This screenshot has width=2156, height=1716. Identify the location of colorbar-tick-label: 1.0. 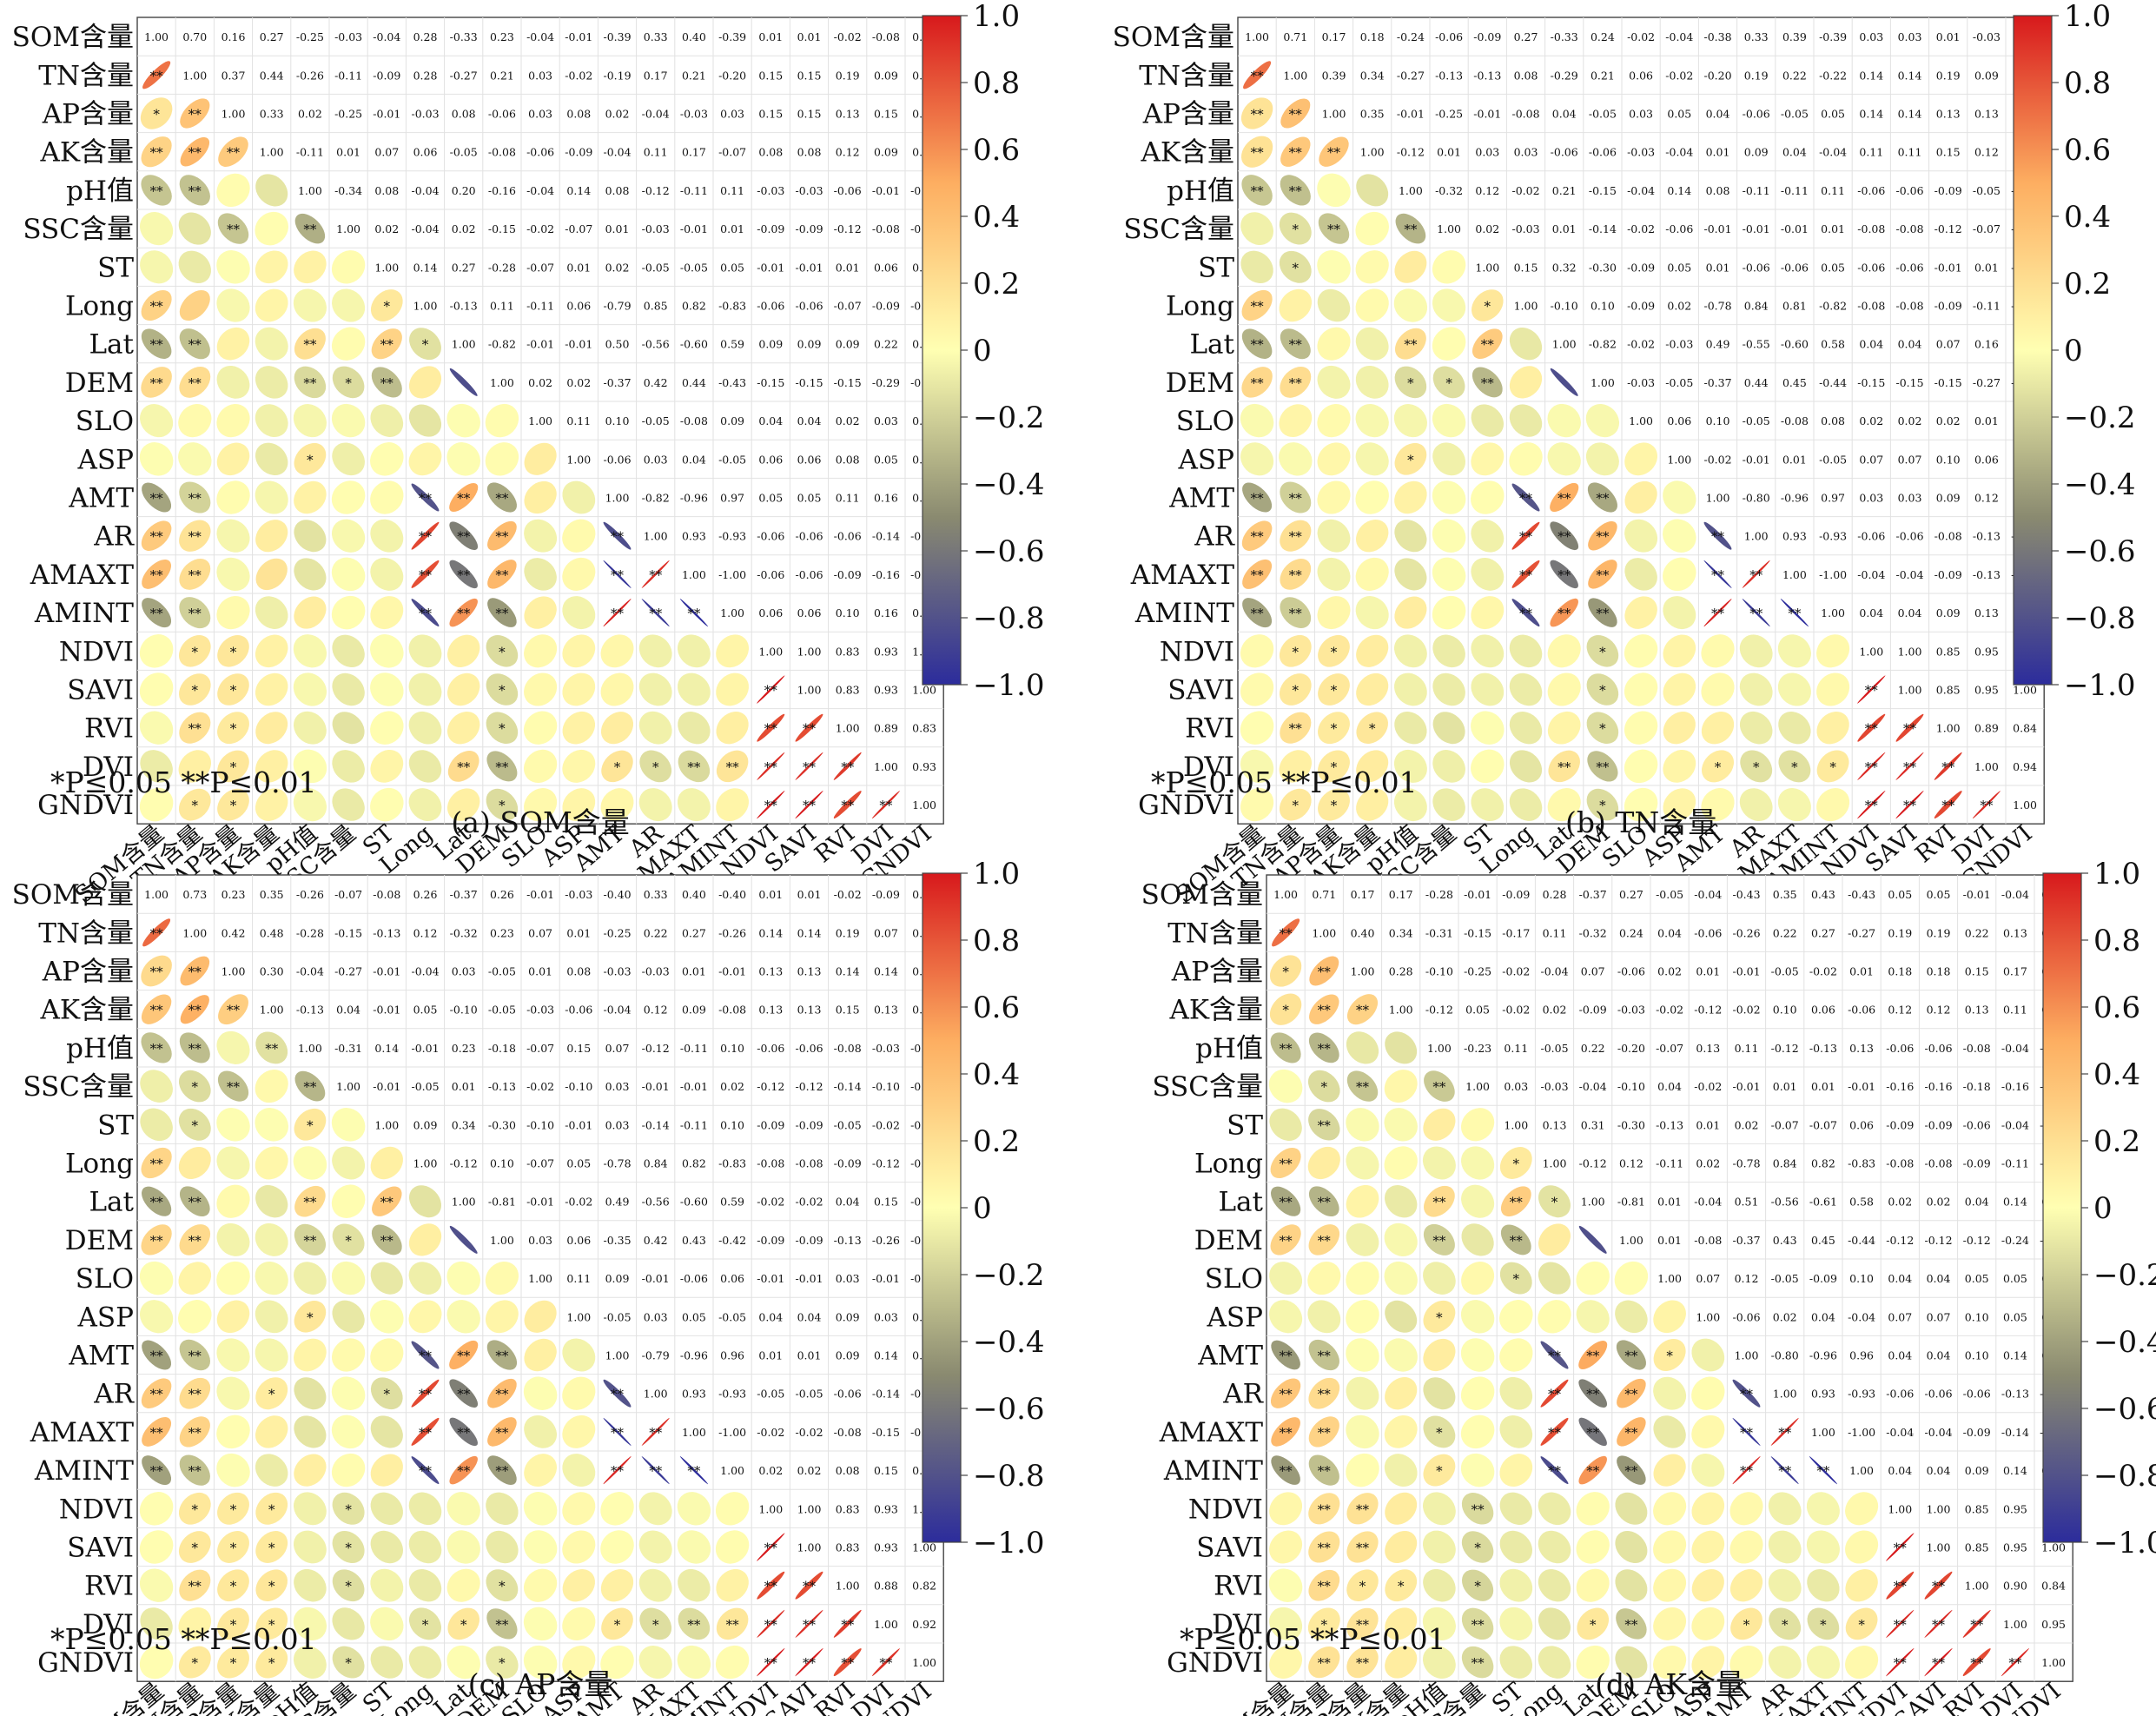
(996, 17).